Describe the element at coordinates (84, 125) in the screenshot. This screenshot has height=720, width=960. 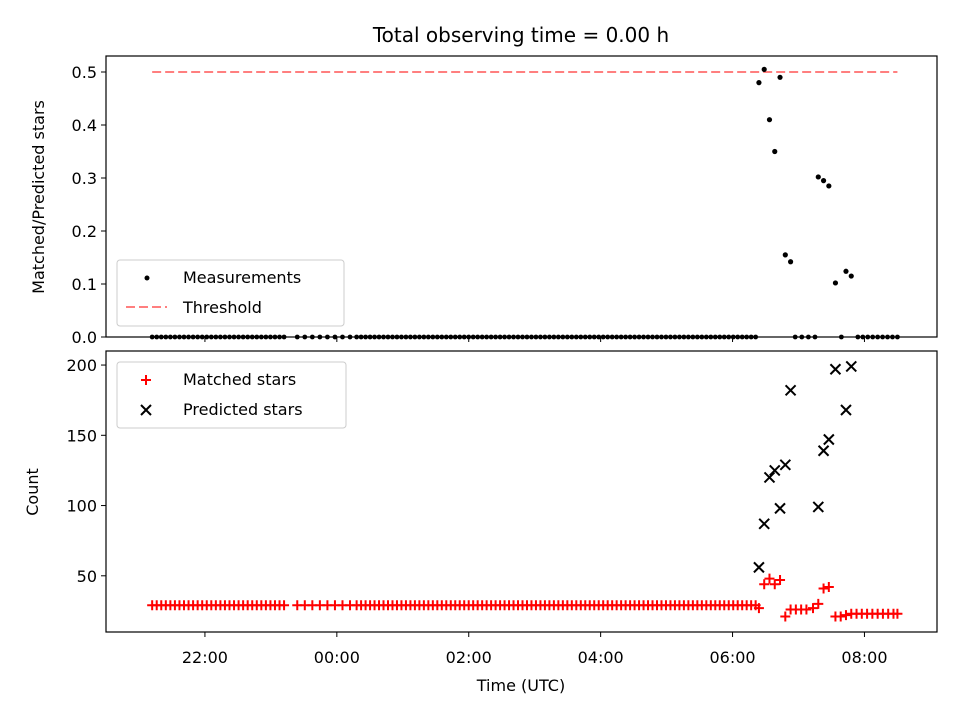
I see `top-y-tick-label: 0.4` at that location.